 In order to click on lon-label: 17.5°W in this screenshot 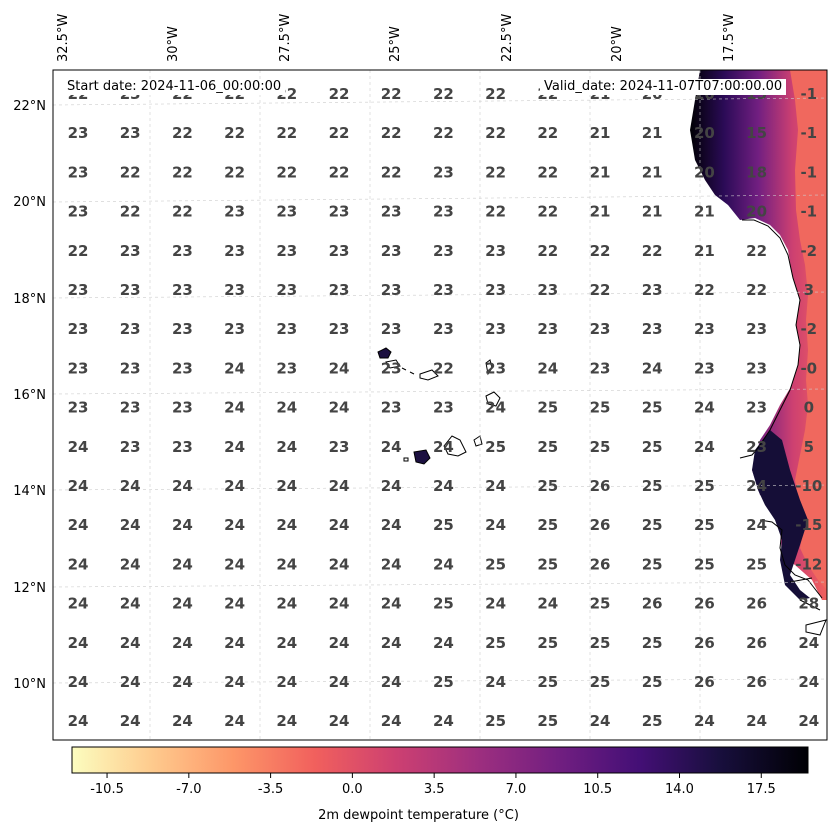, I will do `click(729, 38)`.